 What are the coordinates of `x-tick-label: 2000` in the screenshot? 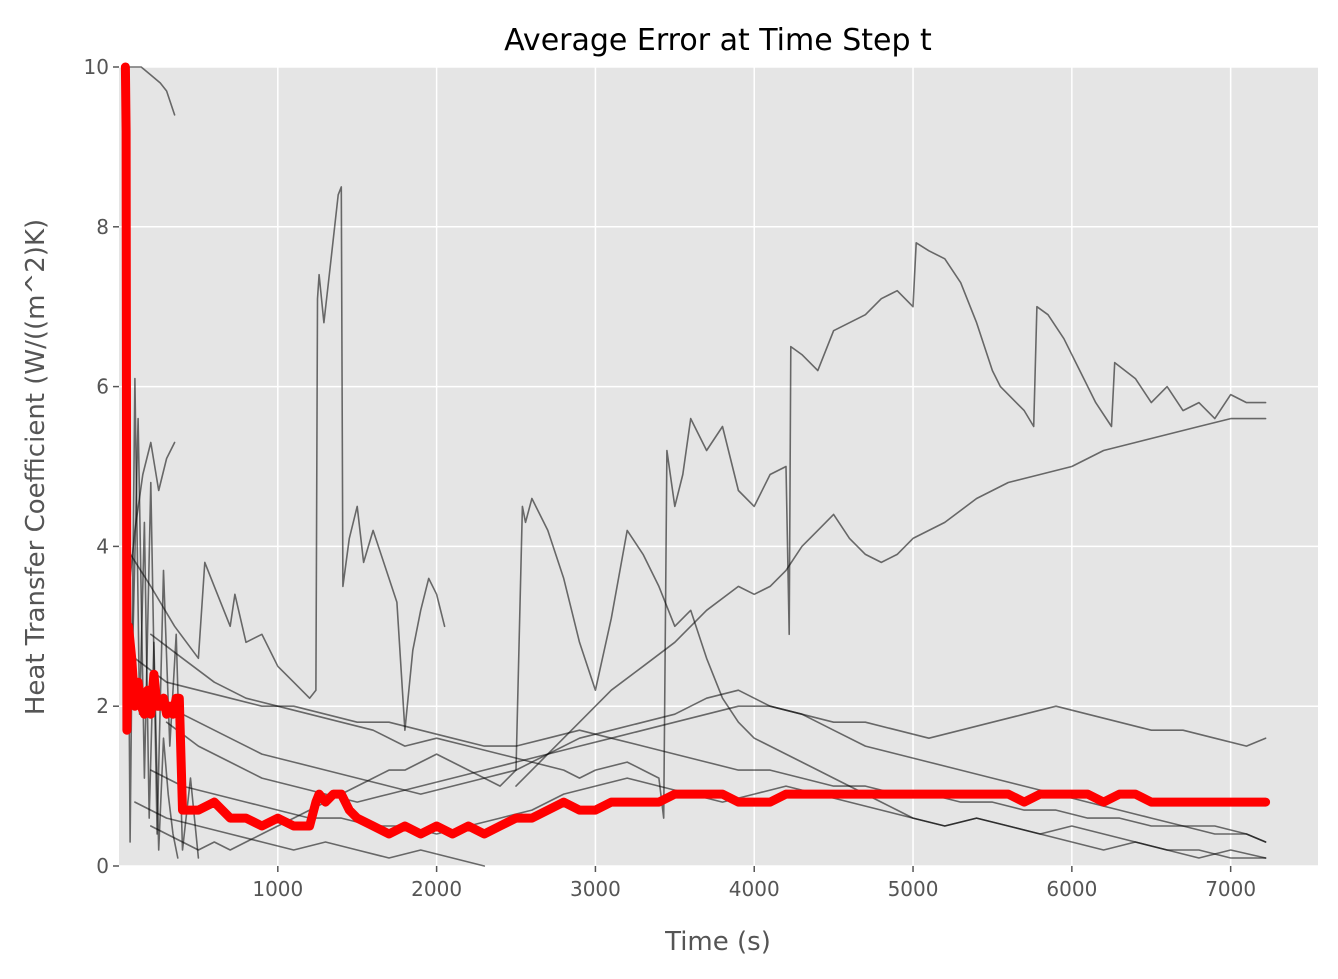 It's located at (436, 889).